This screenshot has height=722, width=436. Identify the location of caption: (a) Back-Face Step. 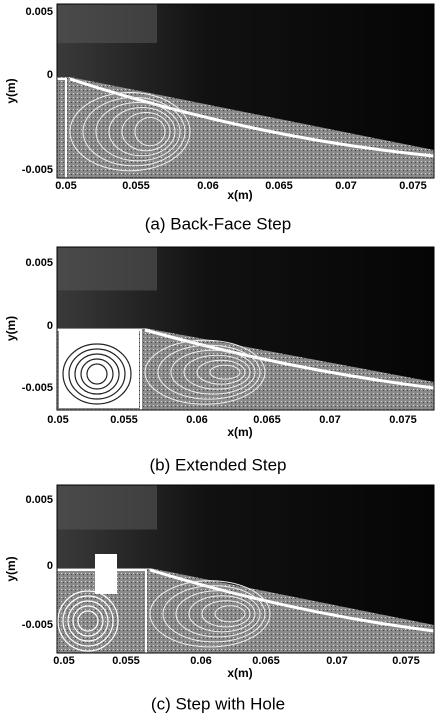
(218, 223).